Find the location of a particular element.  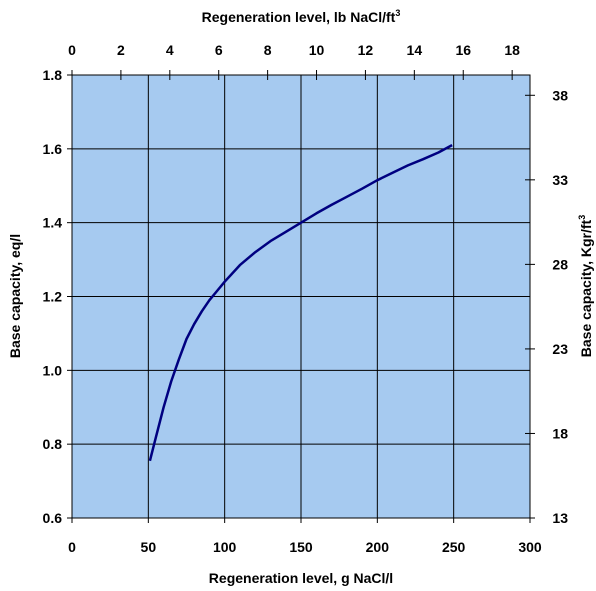

y-tick-label: 0.8 is located at coordinates (53, 444).